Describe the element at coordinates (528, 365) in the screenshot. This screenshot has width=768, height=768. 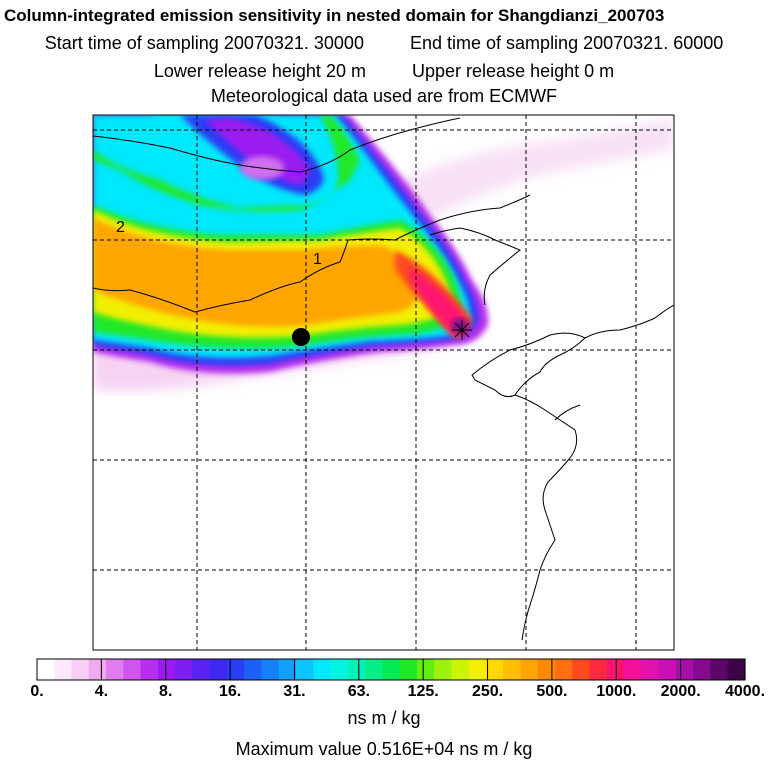
I see `peninsula-outline` at that location.